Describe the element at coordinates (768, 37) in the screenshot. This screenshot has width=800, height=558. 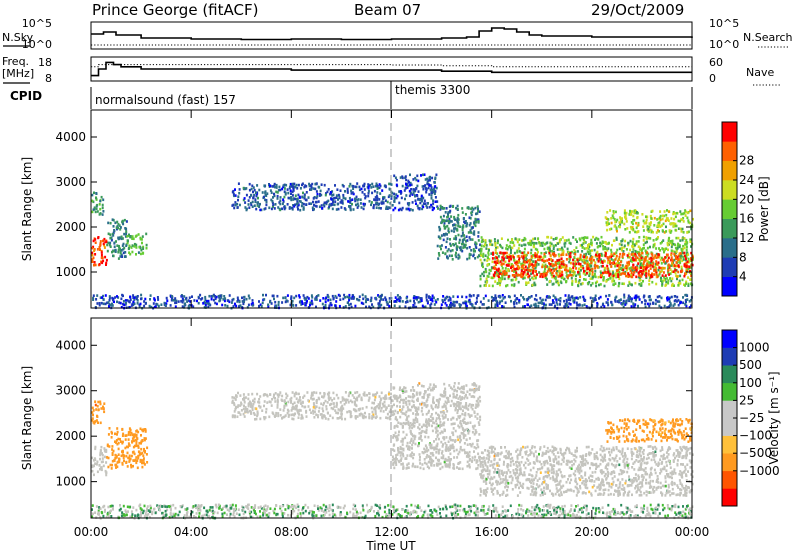
I see `nsearch-label: N.Search` at that location.